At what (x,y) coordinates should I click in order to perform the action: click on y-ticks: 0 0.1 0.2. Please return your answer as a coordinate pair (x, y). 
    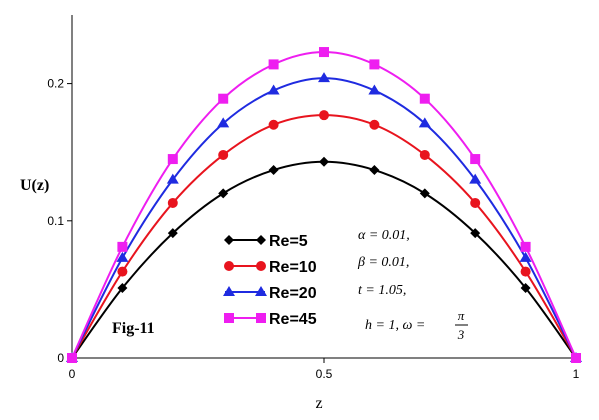
    Looking at the image, I should click on (59, 221).